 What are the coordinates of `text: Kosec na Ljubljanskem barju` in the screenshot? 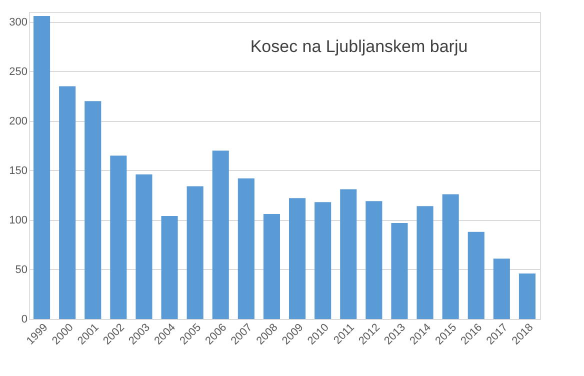 It's located at (359, 46).